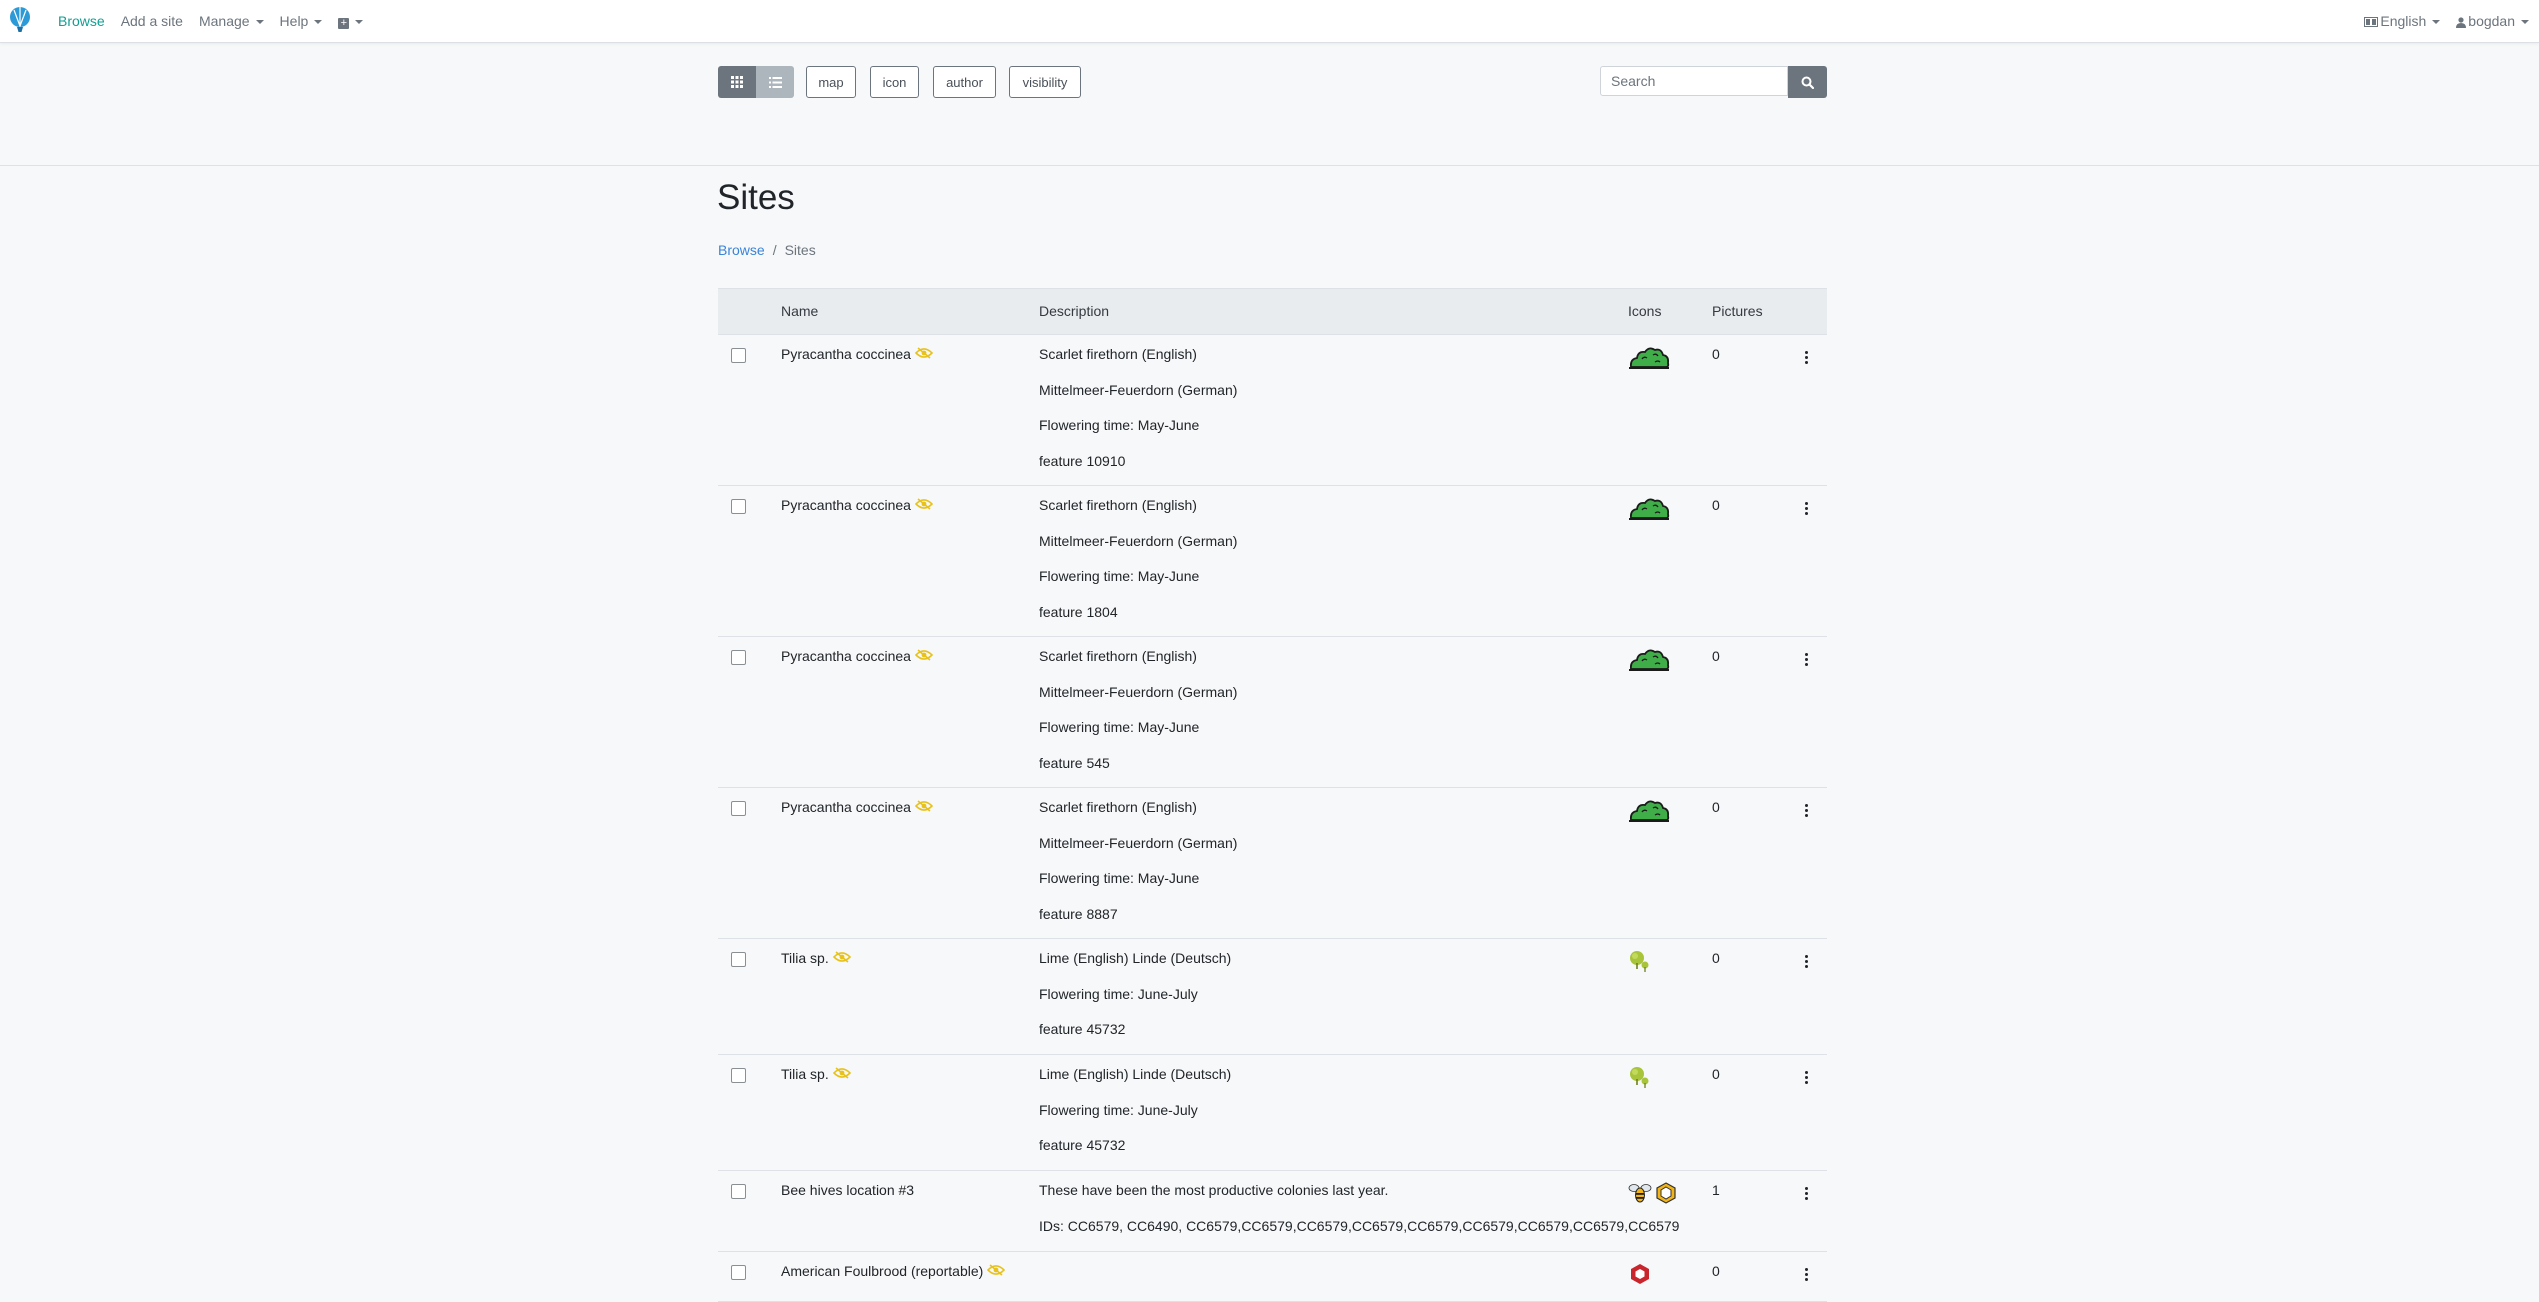 The width and height of the screenshot is (2539, 1302). I want to click on nav-manage-dropdown: Manage, so click(231, 21).